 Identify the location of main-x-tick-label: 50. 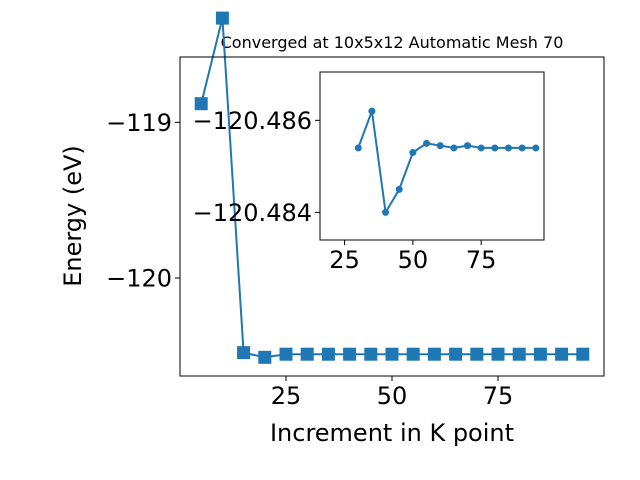
(392, 396).